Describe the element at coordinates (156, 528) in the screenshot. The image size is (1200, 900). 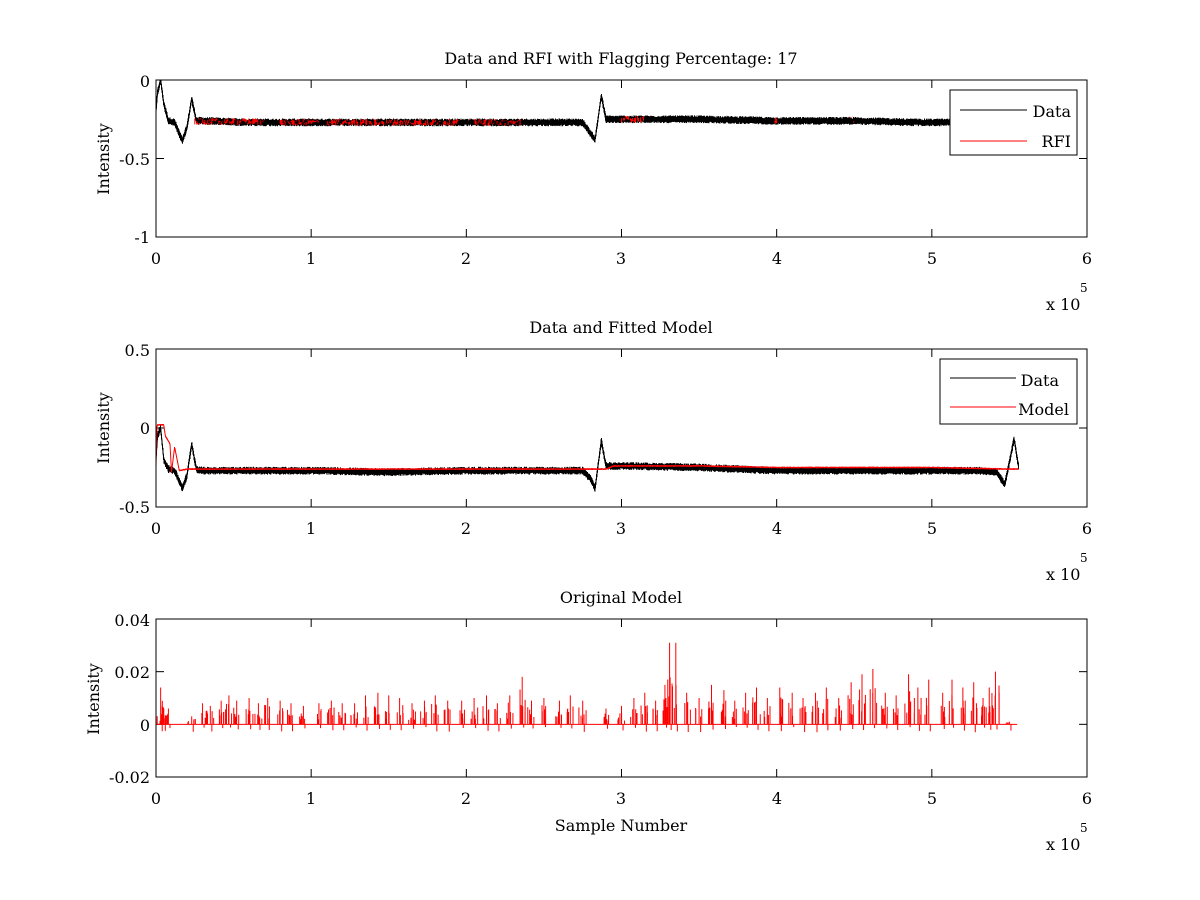
I see `middle-xtick-label: 0` at that location.